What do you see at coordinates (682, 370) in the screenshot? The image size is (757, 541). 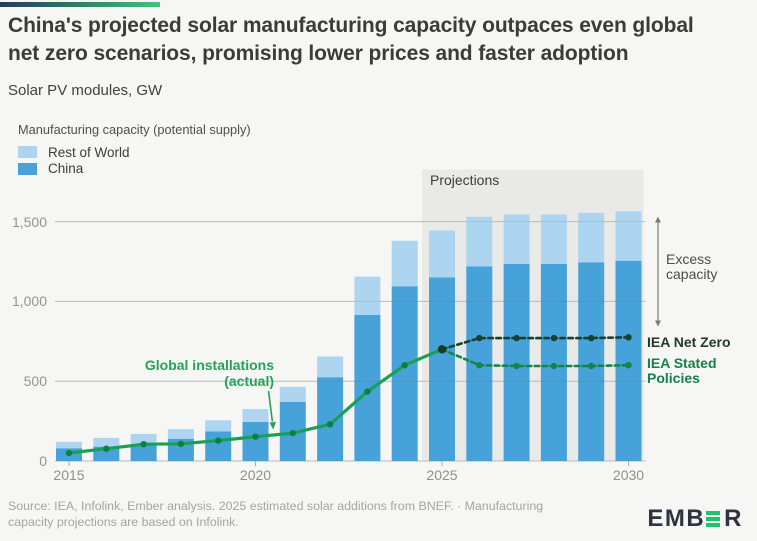 I see `iea-stated-policies-label: IEA Stated Policies` at bounding box center [682, 370].